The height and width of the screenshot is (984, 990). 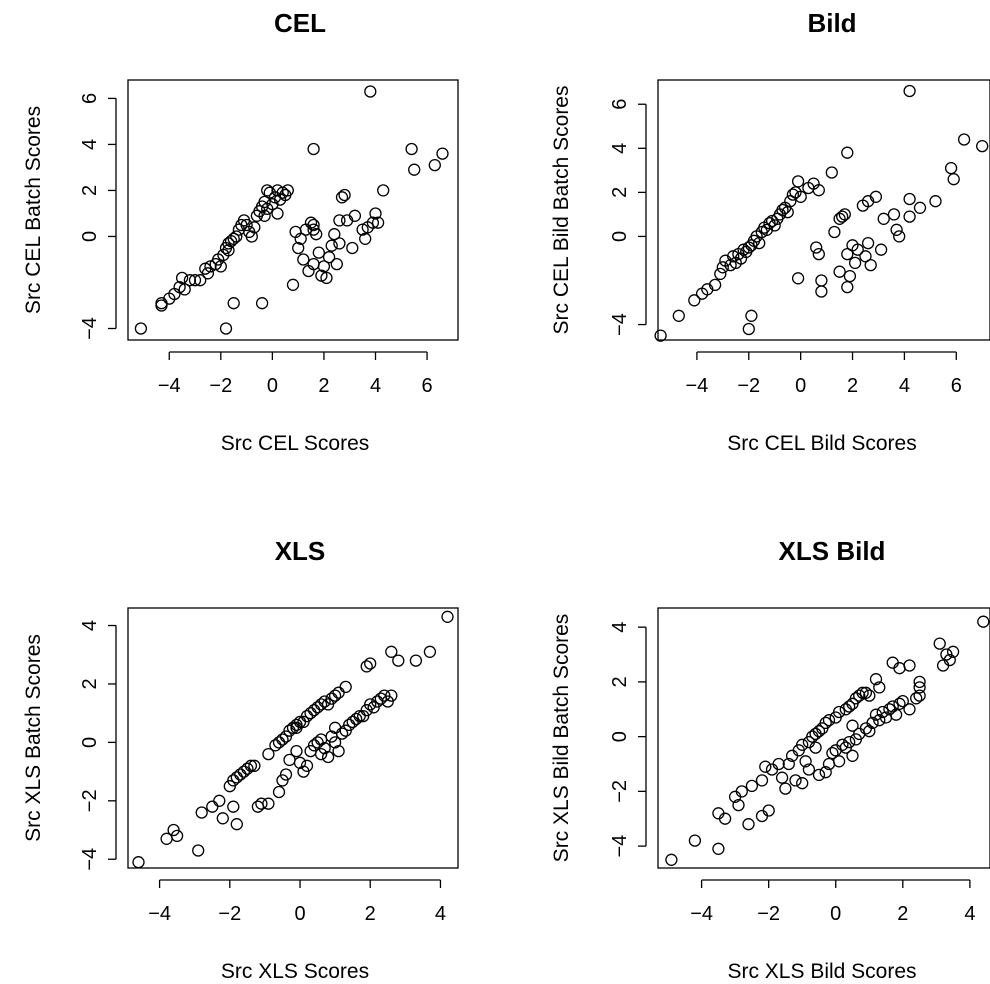 What do you see at coordinates (852, 386) in the screenshot?
I see `x-tick-label: 2` at bounding box center [852, 386].